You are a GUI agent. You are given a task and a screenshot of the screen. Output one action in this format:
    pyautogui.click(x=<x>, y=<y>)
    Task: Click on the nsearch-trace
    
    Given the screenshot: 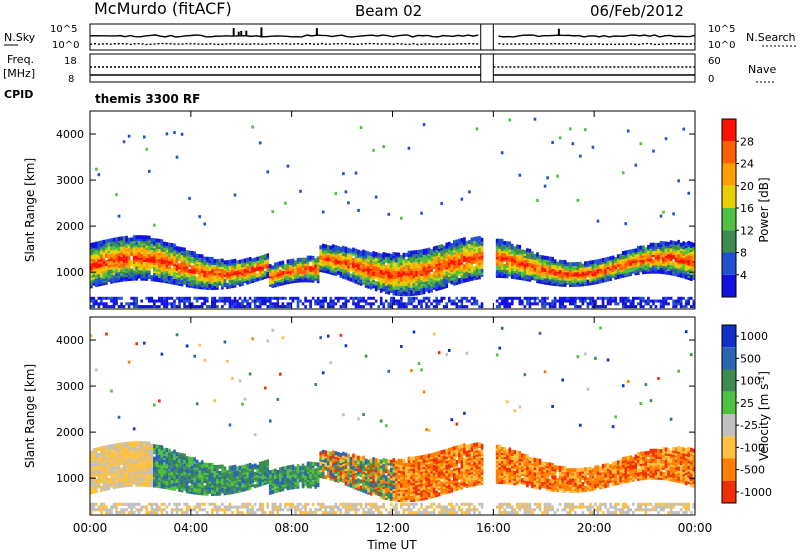 What is the action you would take?
    pyautogui.click(x=597, y=44)
    